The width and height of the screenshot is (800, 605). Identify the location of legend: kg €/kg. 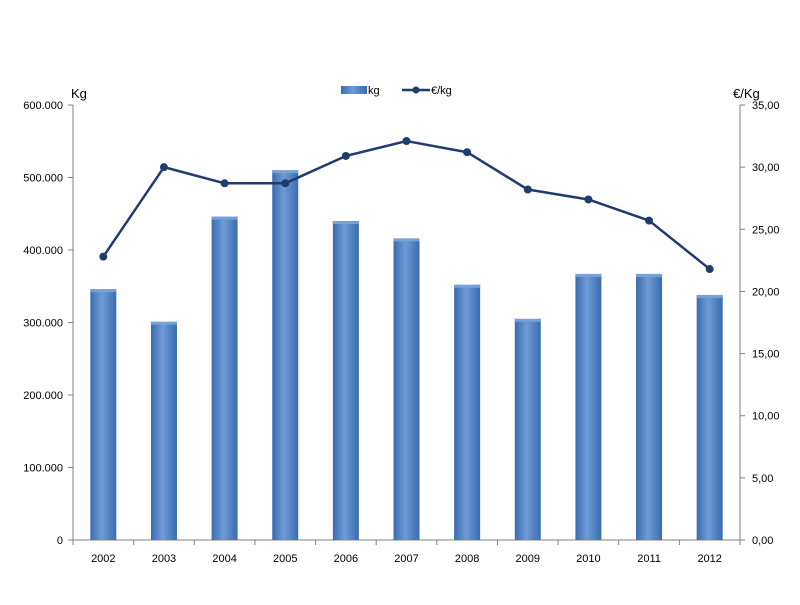
(396, 91).